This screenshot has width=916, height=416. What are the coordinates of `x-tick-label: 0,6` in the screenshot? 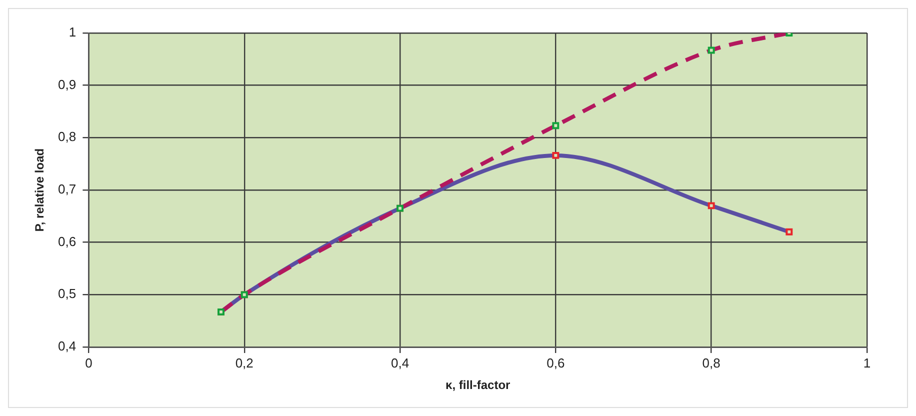 It's located at (555, 362).